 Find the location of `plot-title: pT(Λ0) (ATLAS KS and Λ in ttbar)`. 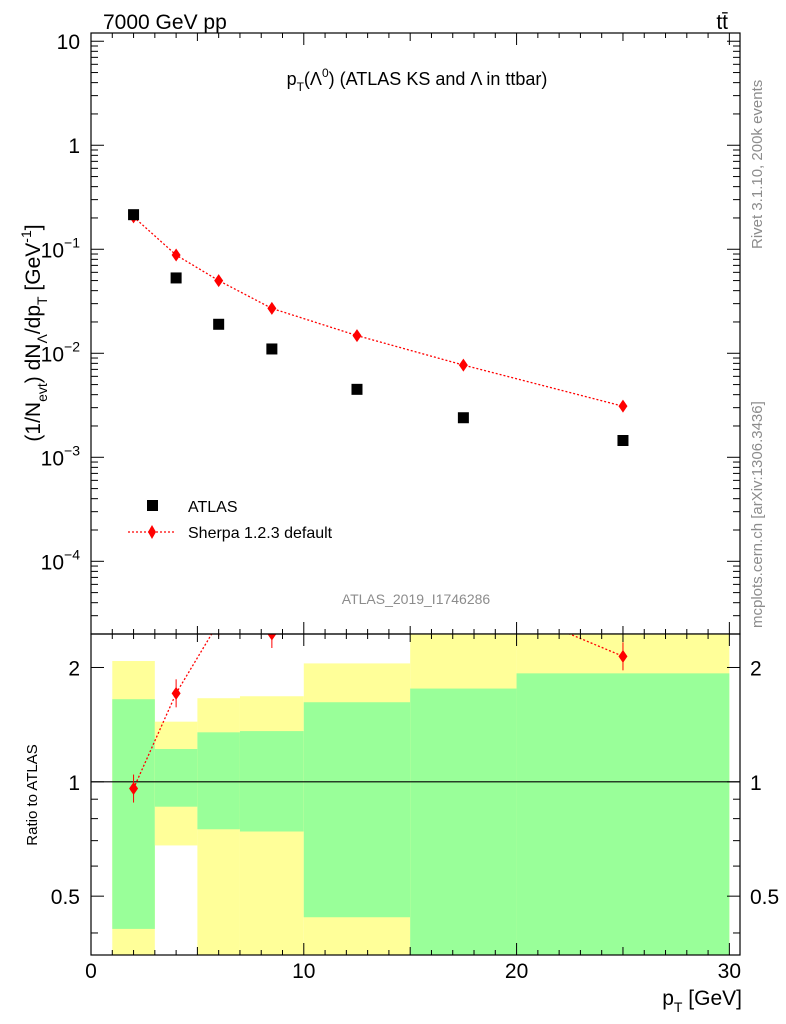

plot-title: pT(Λ0) (ATLAS KS and Λ in ttbar) is located at coordinates (417, 80).